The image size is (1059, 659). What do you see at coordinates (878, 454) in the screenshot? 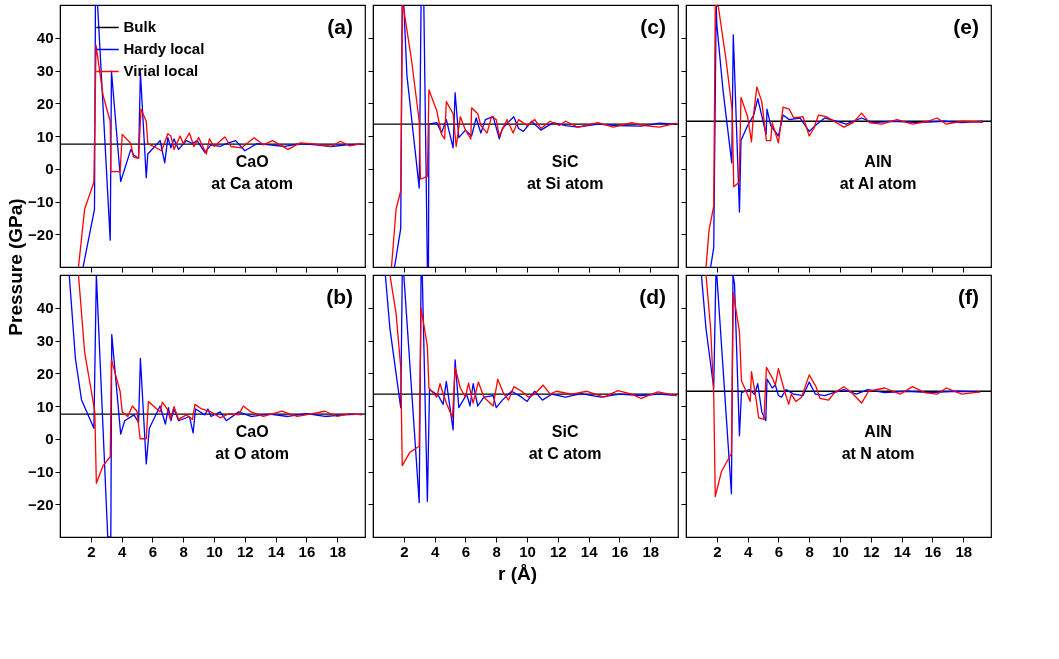
I see `annotation: at N atom` at bounding box center [878, 454].